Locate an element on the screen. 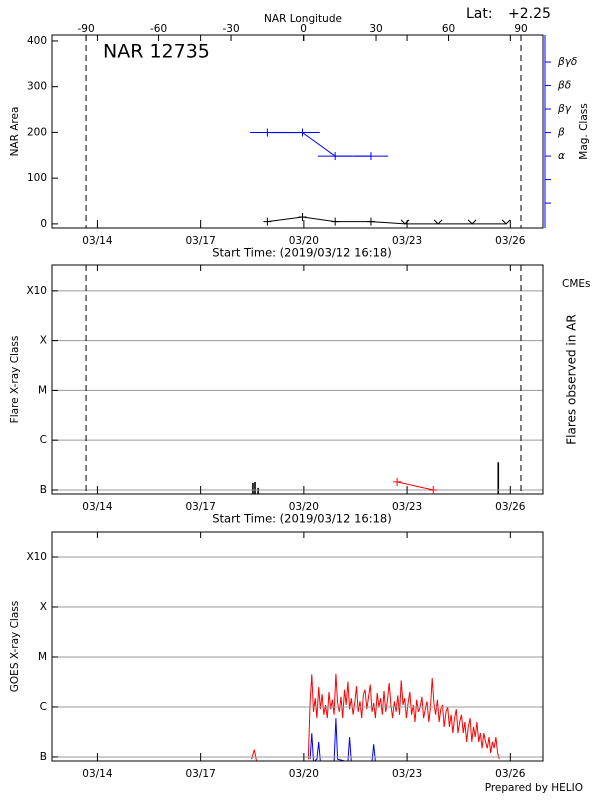  x2-axis-title: NAR Longitude is located at coordinates (303, 19).